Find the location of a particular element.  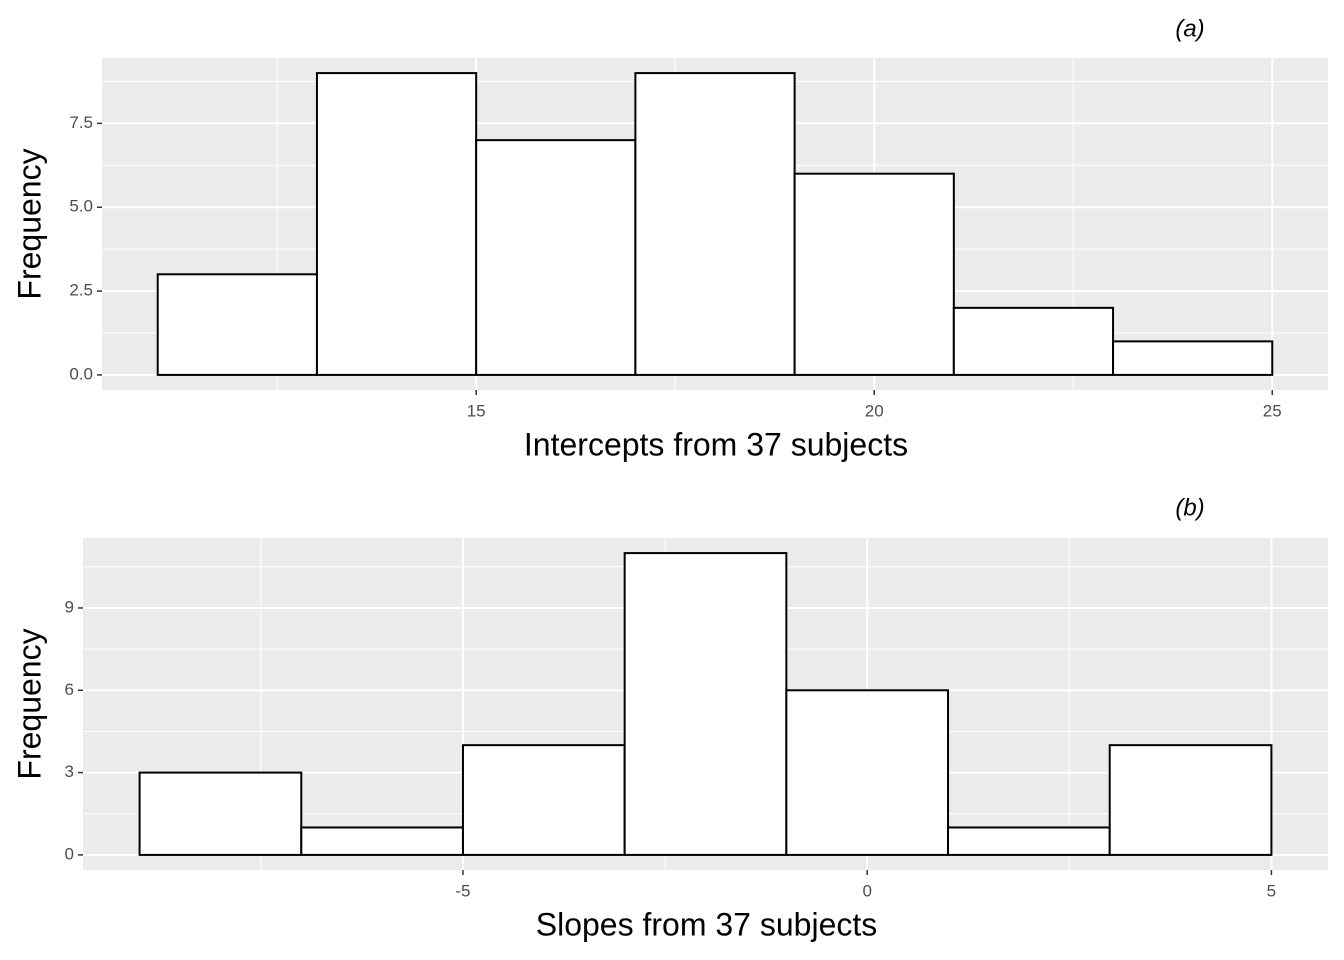

x-tick-label: 0 is located at coordinates (866, 890).